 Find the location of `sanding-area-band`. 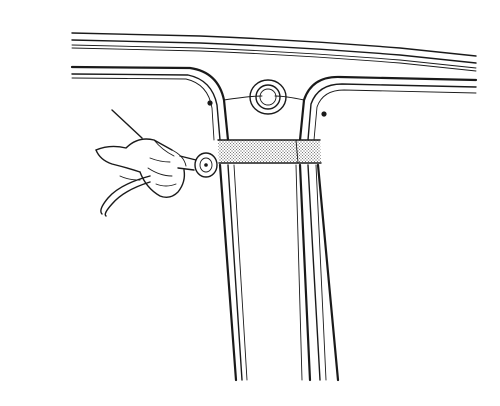

sanding-area-band is located at coordinates (269, 151).